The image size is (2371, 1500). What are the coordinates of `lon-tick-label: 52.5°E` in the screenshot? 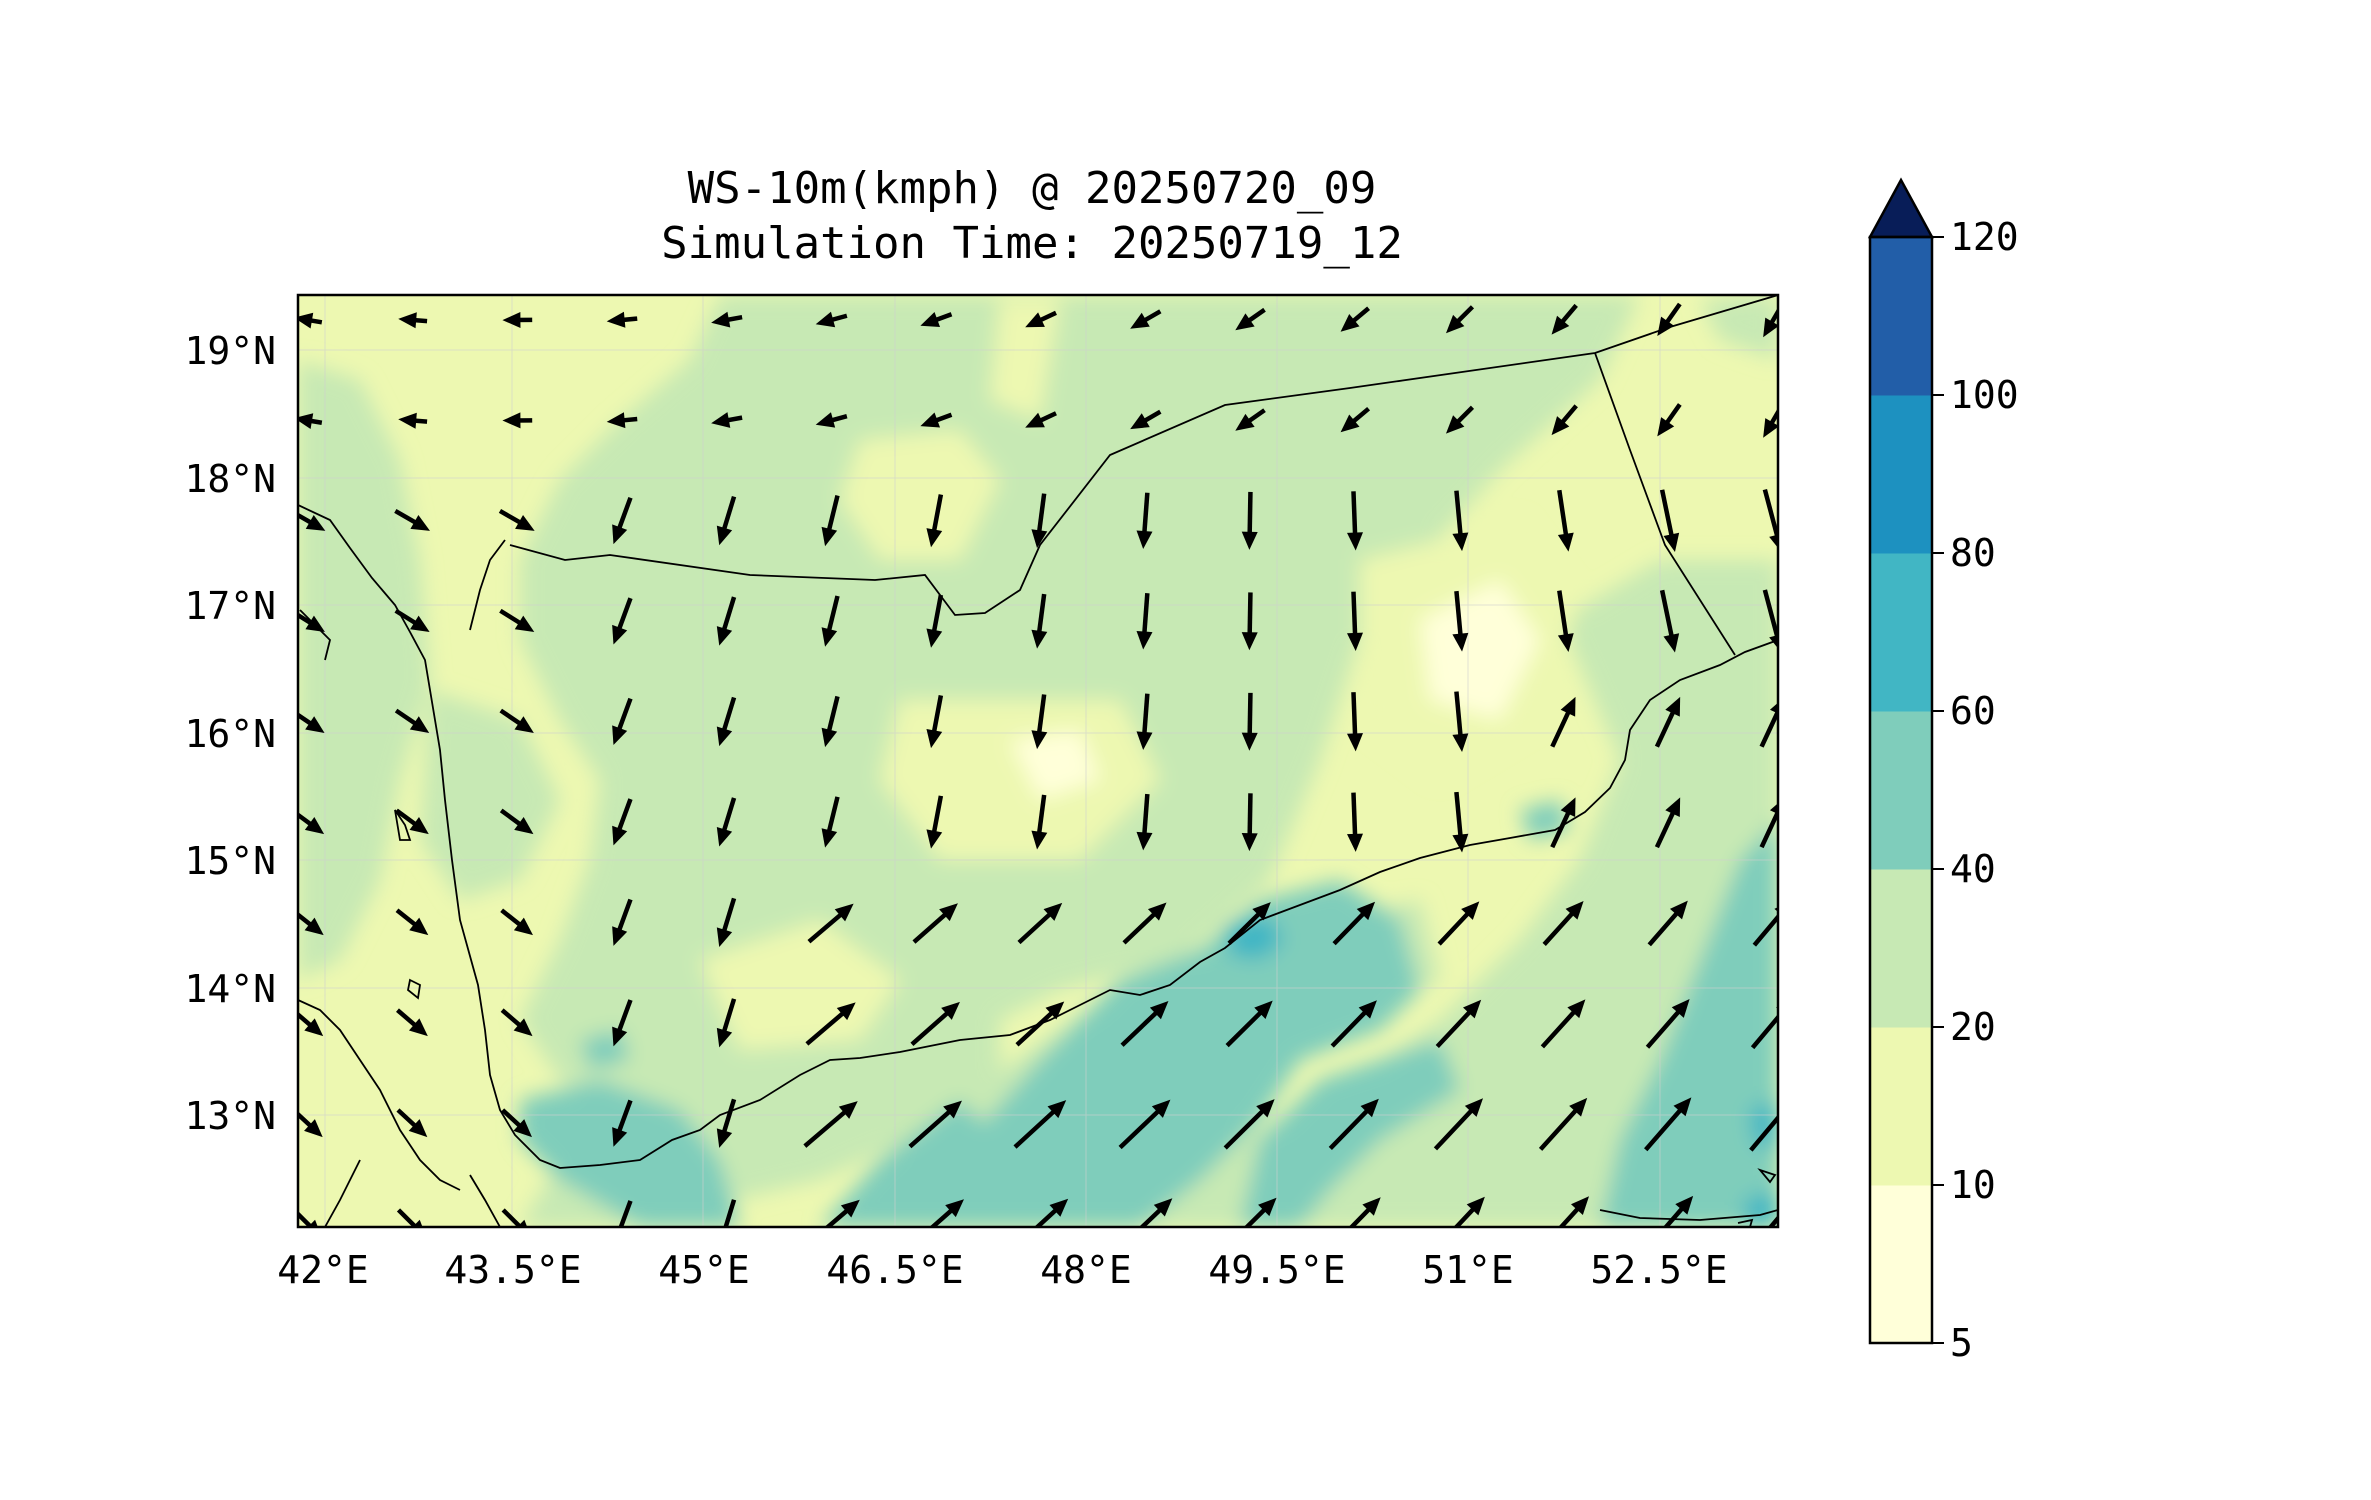 It's located at (1658, 1270).